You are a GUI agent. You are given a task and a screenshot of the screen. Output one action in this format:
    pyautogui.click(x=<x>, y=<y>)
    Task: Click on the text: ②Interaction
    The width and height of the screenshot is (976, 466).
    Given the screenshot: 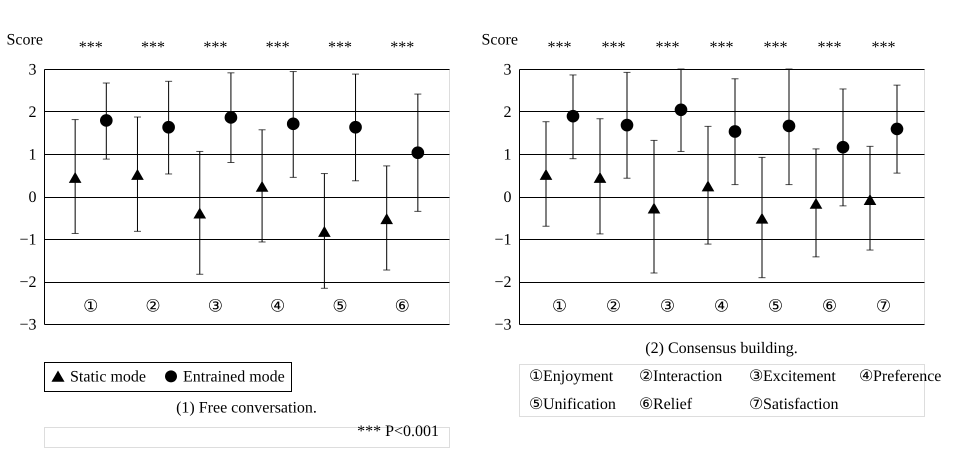 What is the action you would take?
    pyautogui.click(x=680, y=376)
    